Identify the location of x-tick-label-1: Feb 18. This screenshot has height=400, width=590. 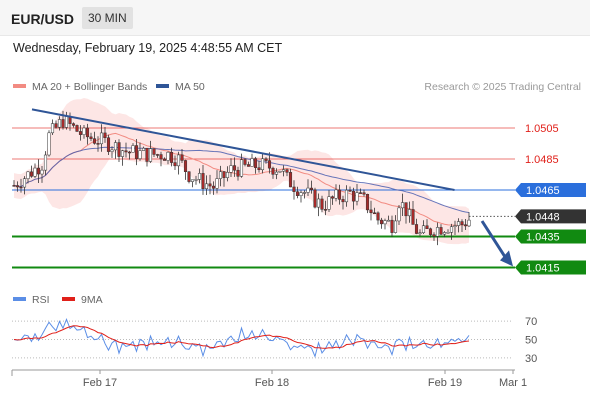
(272, 383).